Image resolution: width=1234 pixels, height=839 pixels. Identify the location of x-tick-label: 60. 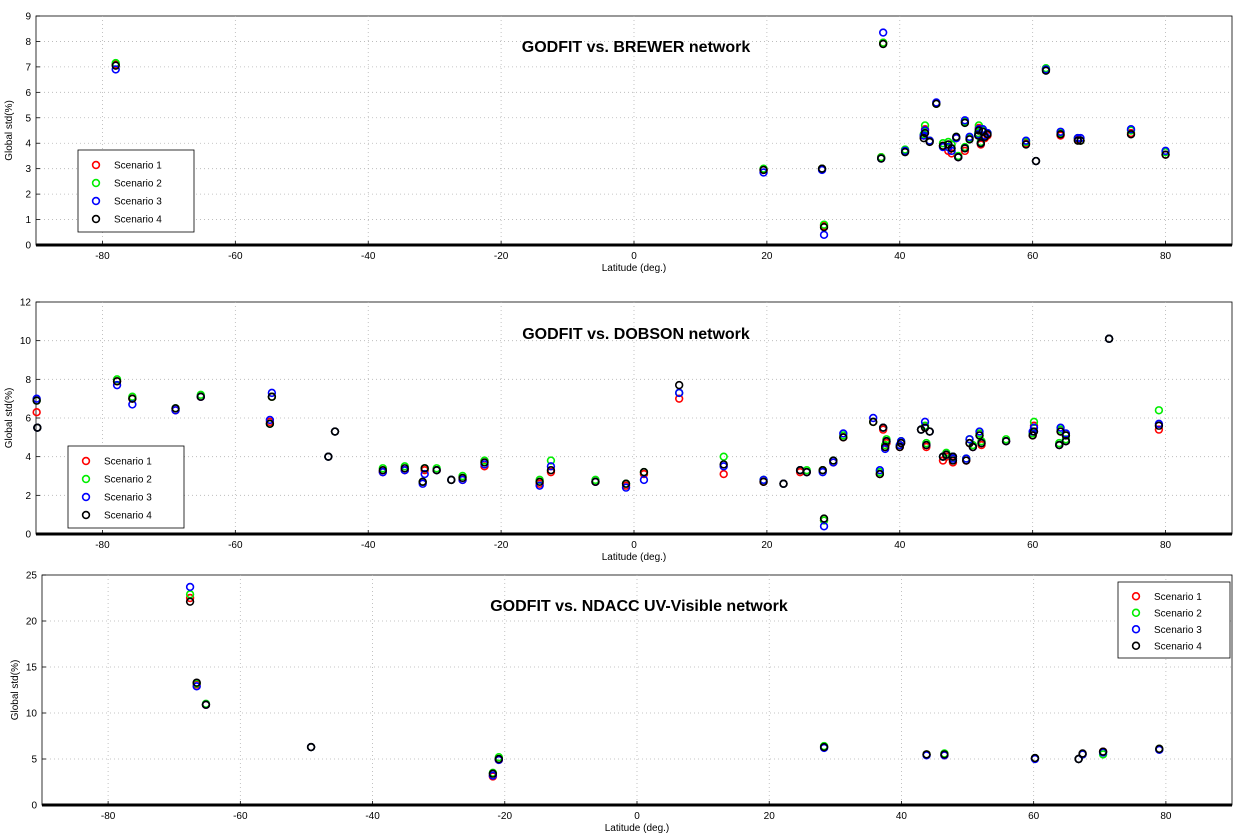
(1034, 816).